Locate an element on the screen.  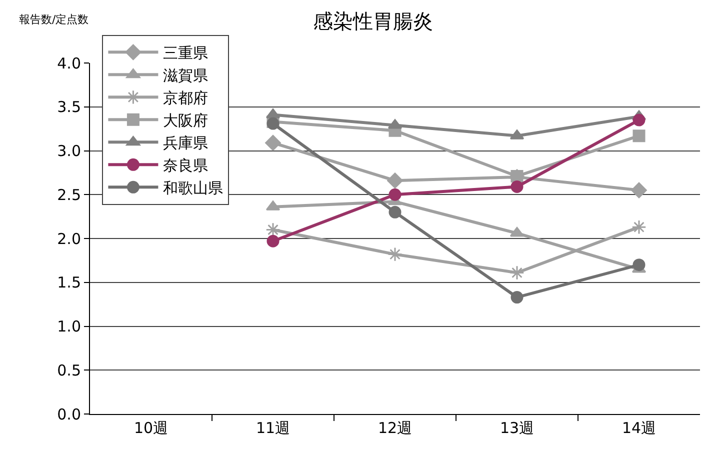
y-axis-title: 報告数/定点数 is located at coordinates (54, 19).